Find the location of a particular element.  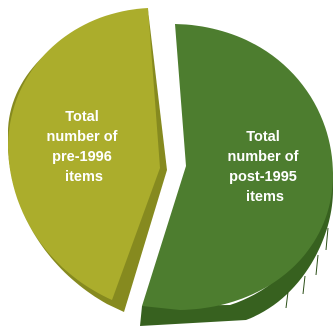

slice-pre-1996-label: Total number of pre-1996 items is located at coordinates (84, 147).